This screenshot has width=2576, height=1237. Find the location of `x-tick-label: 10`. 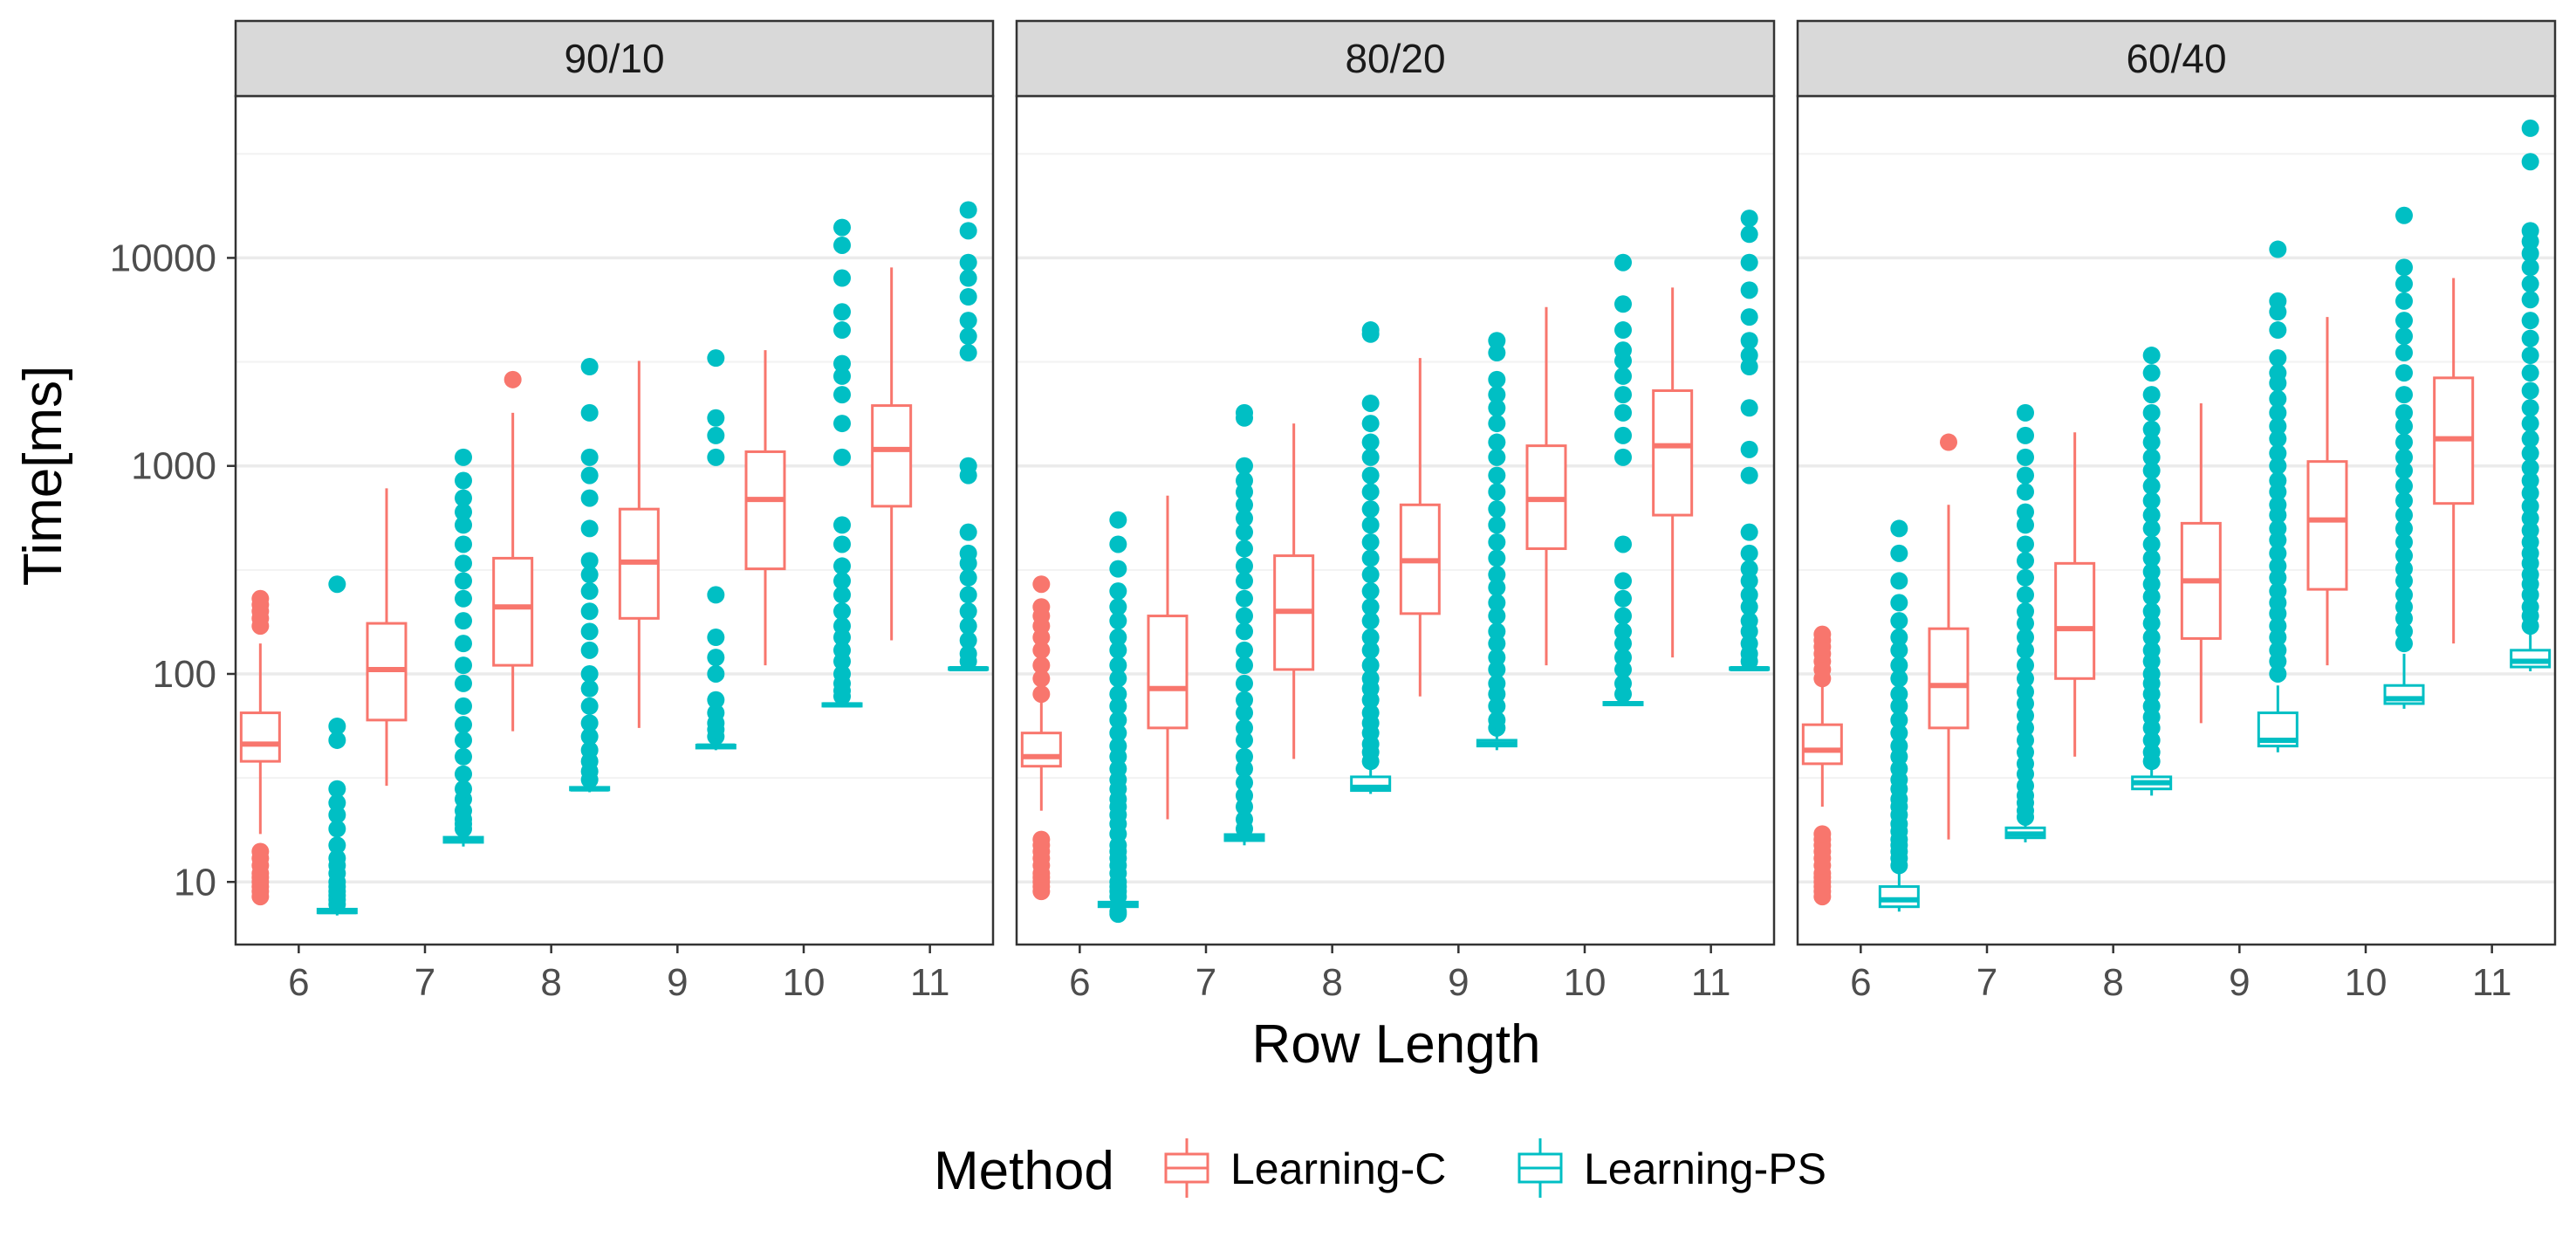

x-tick-label: 10 is located at coordinates (1586, 983).